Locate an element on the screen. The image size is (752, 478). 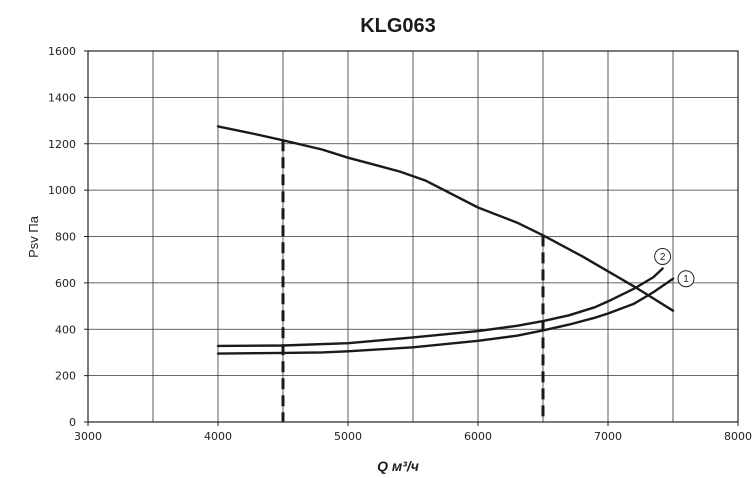
curve-labels: 12 is located at coordinates (674, 267).